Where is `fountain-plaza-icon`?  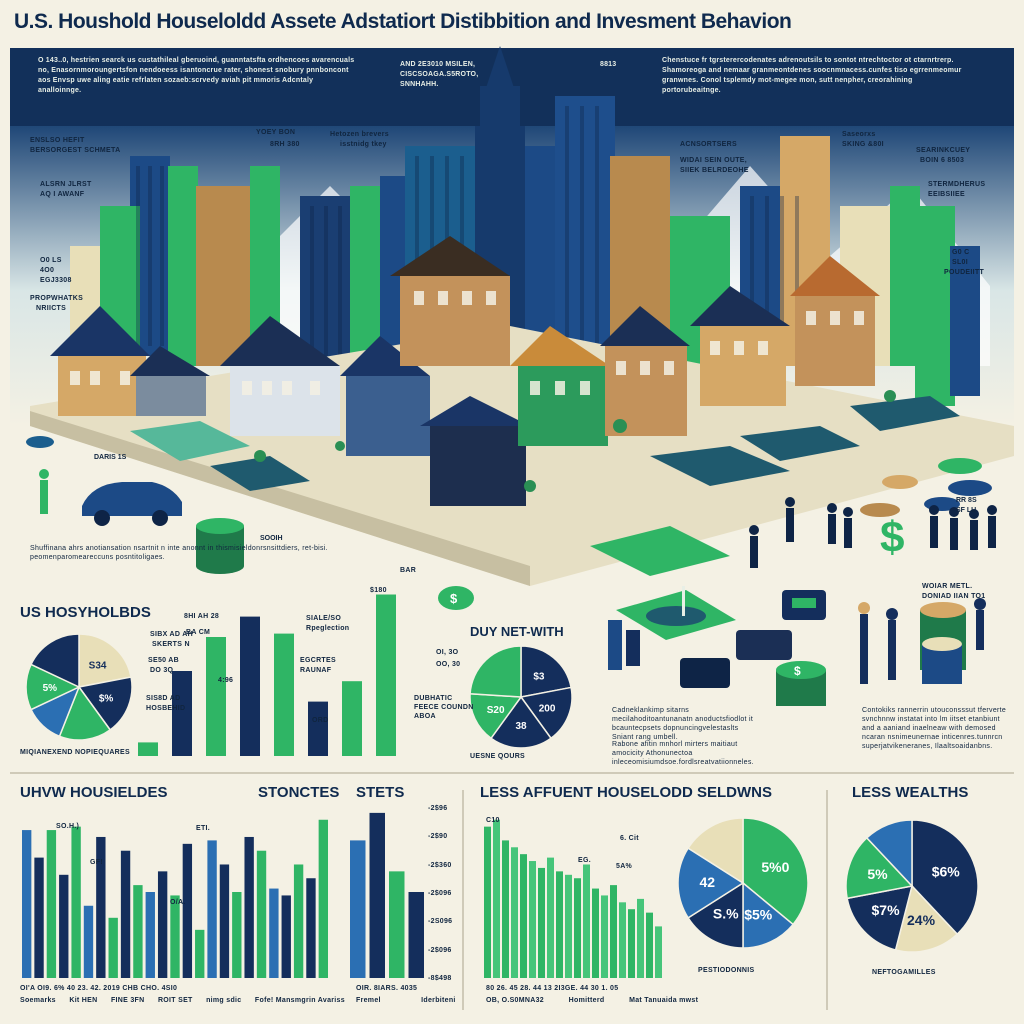 fountain-plaza-icon is located at coordinates (672, 628).